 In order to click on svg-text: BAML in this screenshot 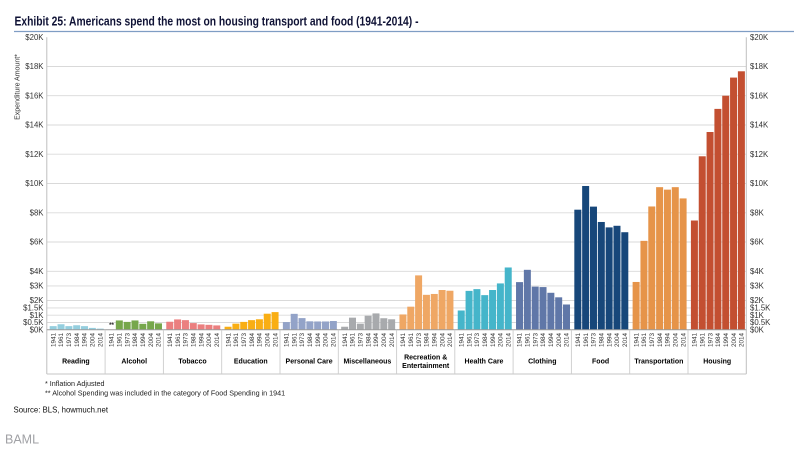, I will do `click(22, 440)`.